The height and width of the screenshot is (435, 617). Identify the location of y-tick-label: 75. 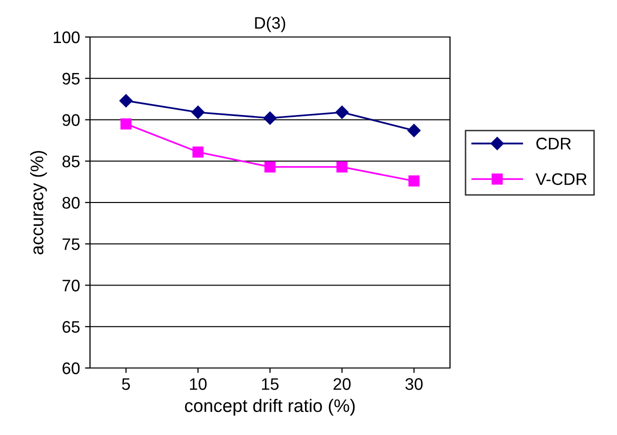
(71, 244).